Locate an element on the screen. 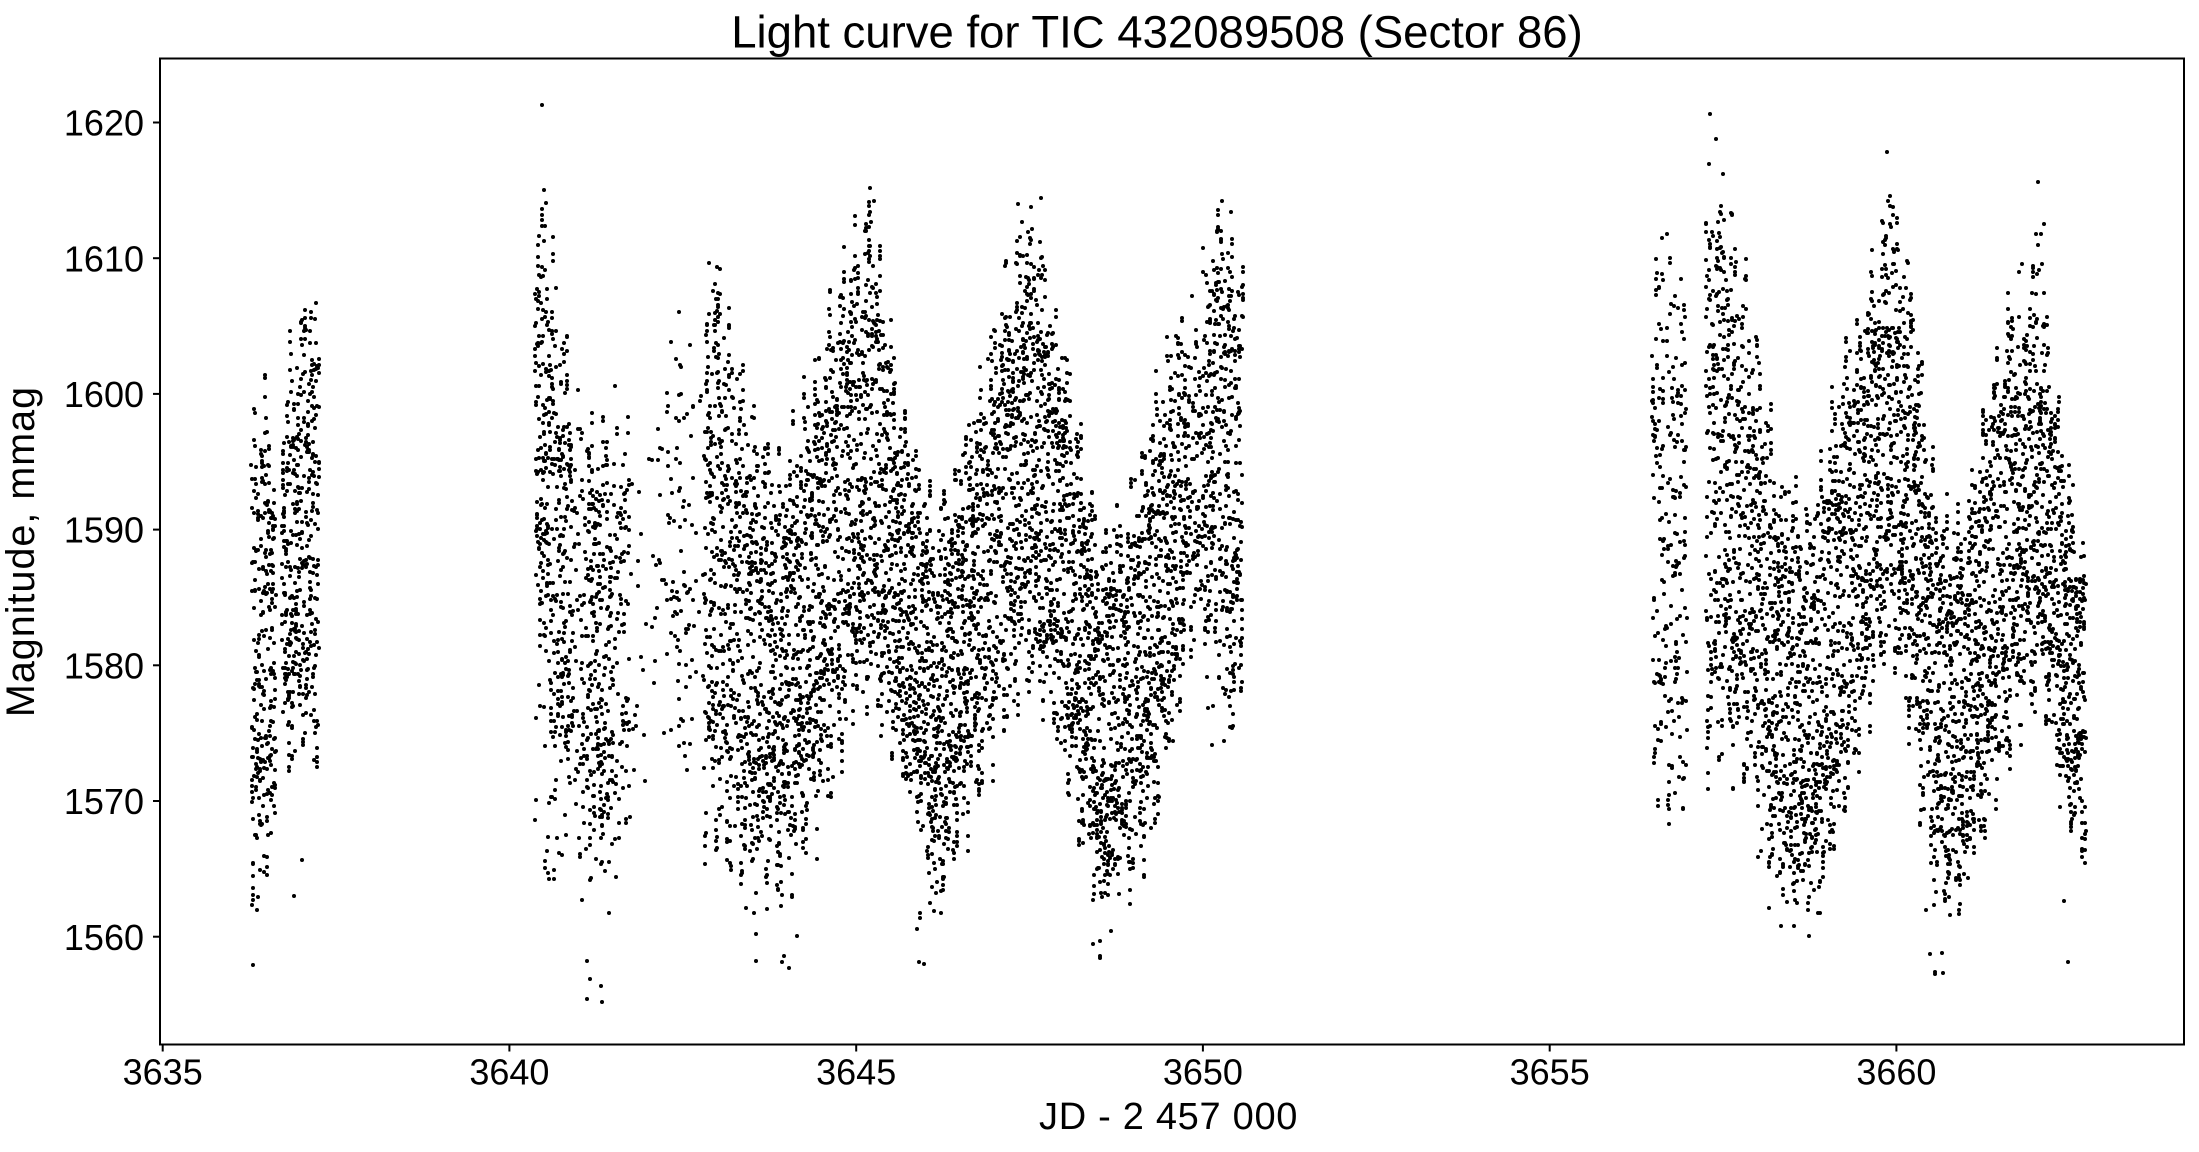 The height and width of the screenshot is (1152, 2199). svg-text: 1560 is located at coordinates (104, 937).